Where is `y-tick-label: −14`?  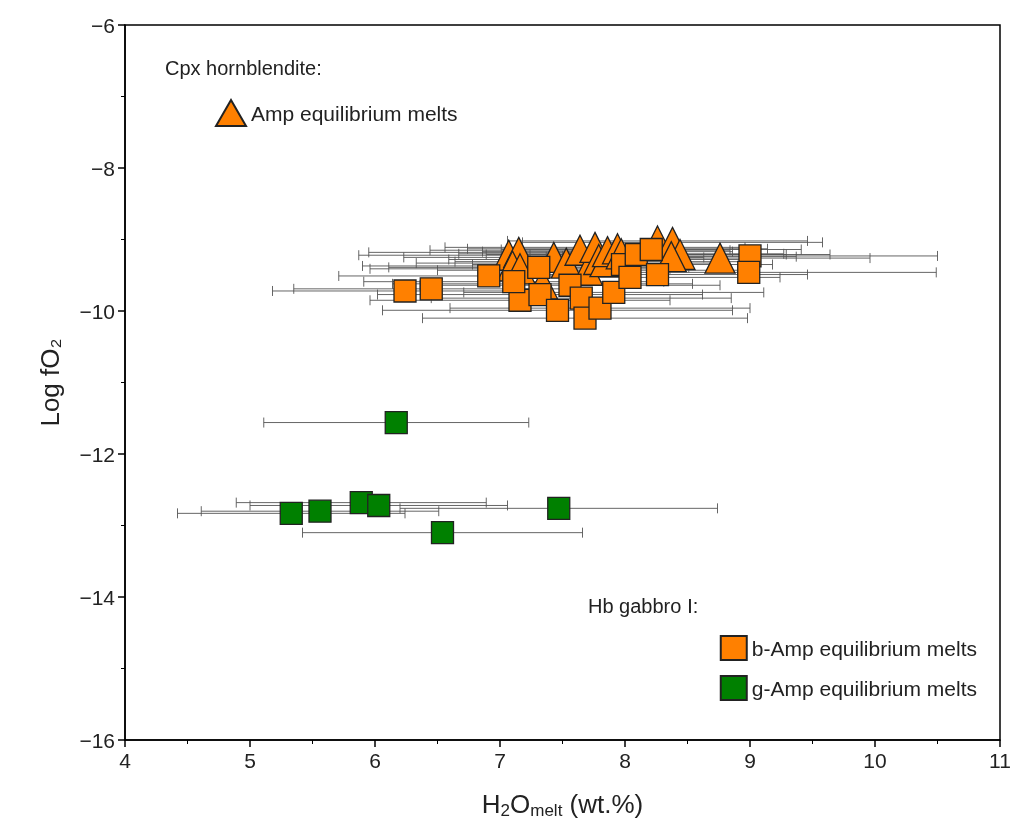
y-tick-label: −14 is located at coordinates (97, 597).